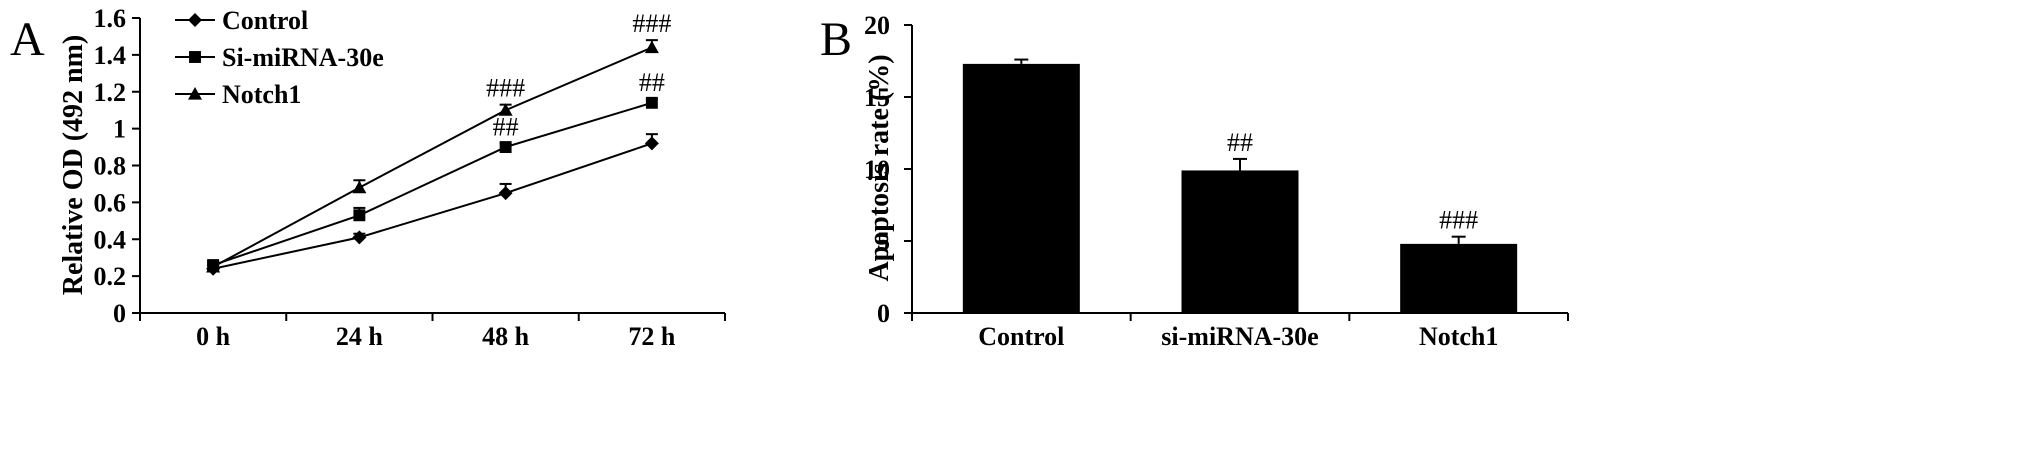 This screenshot has width=2031, height=462. What do you see at coordinates (110, 166) in the screenshot?
I see `y-tick-label: 0.8` at bounding box center [110, 166].